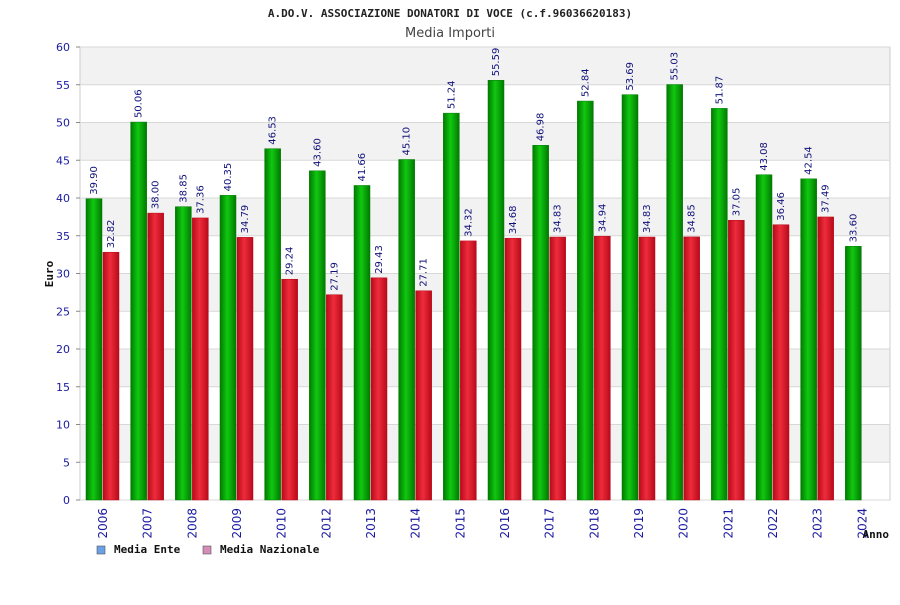 This screenshot has height=605, width=900. What do you see at coordinates (245, 219) in the screenshot?
I see `value-label-media-nazionale-2009: 34.79` at bounding box center [245, 219].